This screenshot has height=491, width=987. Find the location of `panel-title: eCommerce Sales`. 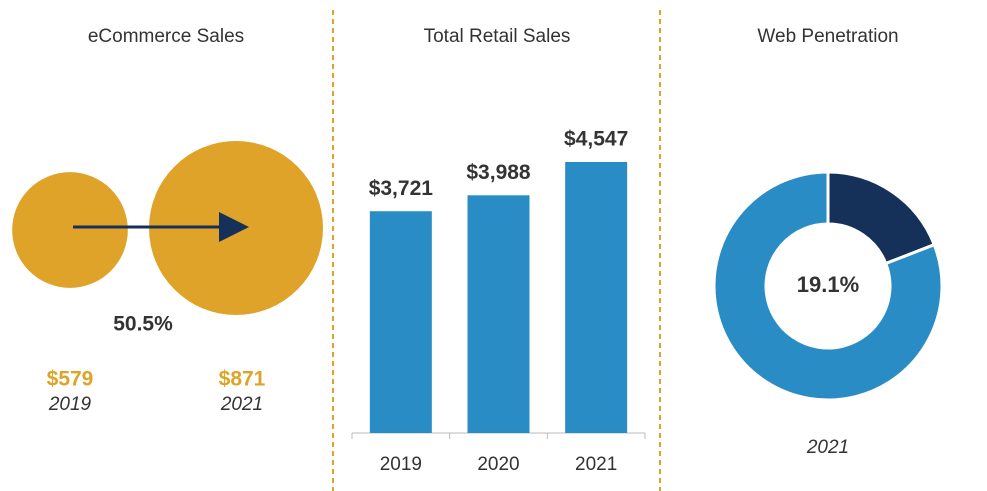

panel-title: eCommerce Sales is located at coordinates (166, 36).